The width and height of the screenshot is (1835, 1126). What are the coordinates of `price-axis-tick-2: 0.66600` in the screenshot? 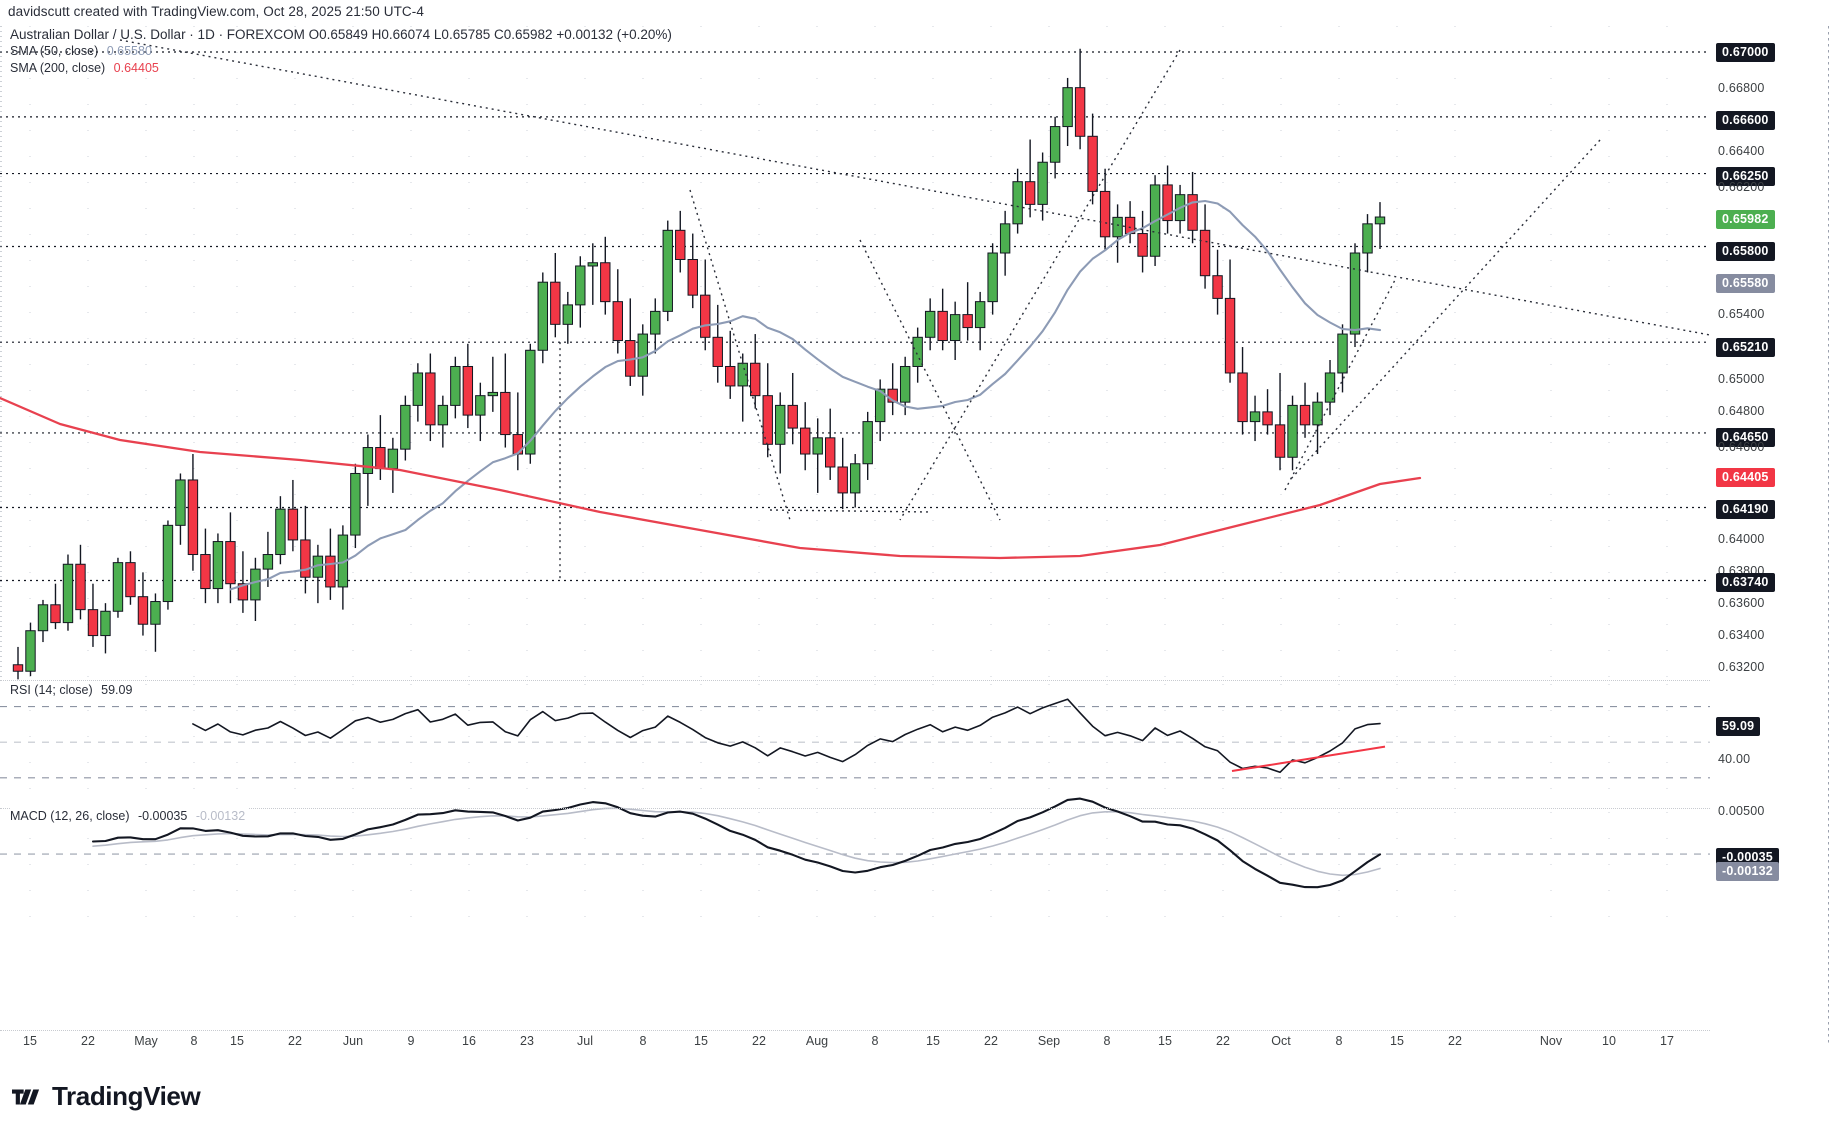 It's located at (1745, 120).